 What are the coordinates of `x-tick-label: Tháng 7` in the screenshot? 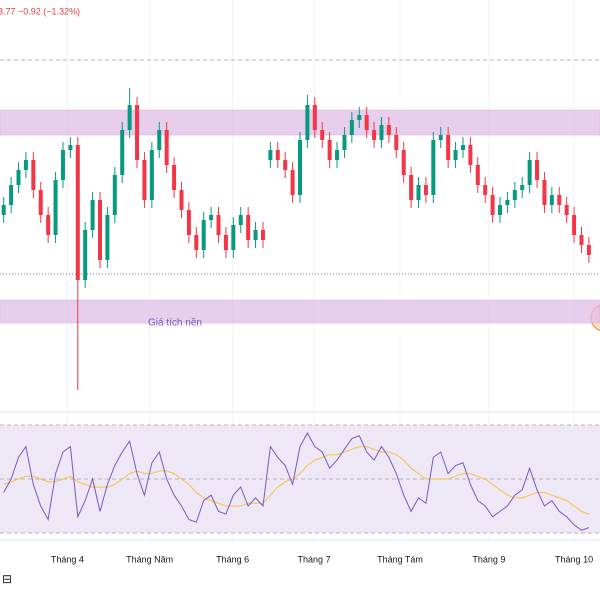 It's located at (314, 559).